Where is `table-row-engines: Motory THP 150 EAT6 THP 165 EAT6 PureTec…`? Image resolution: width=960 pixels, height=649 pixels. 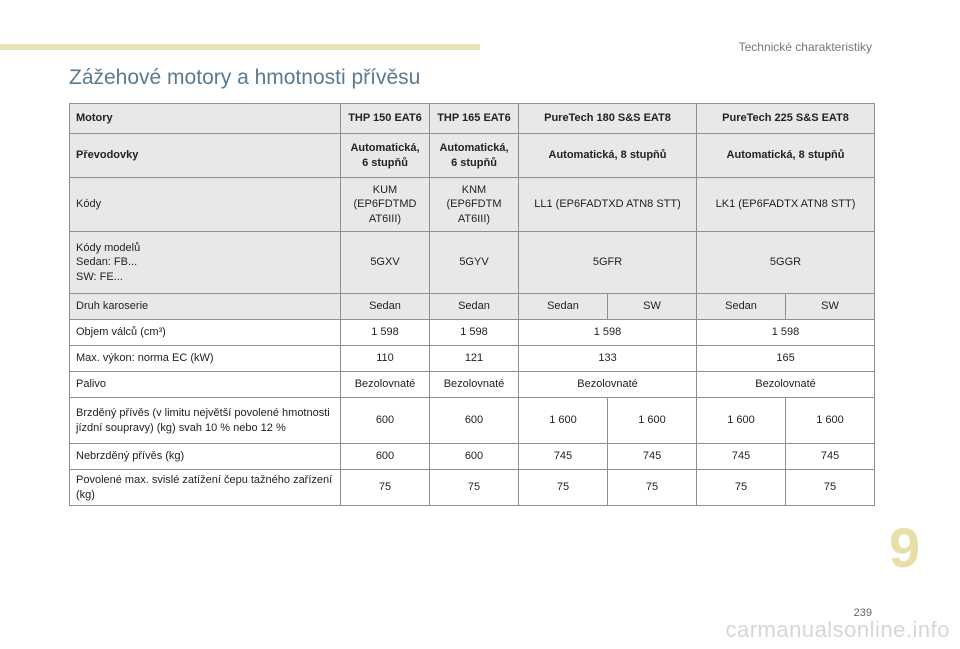
table-row-engines: Motory THP 150 EAT6 THP 165 EAT6 PureTec… is located at coordinates (472, 118).